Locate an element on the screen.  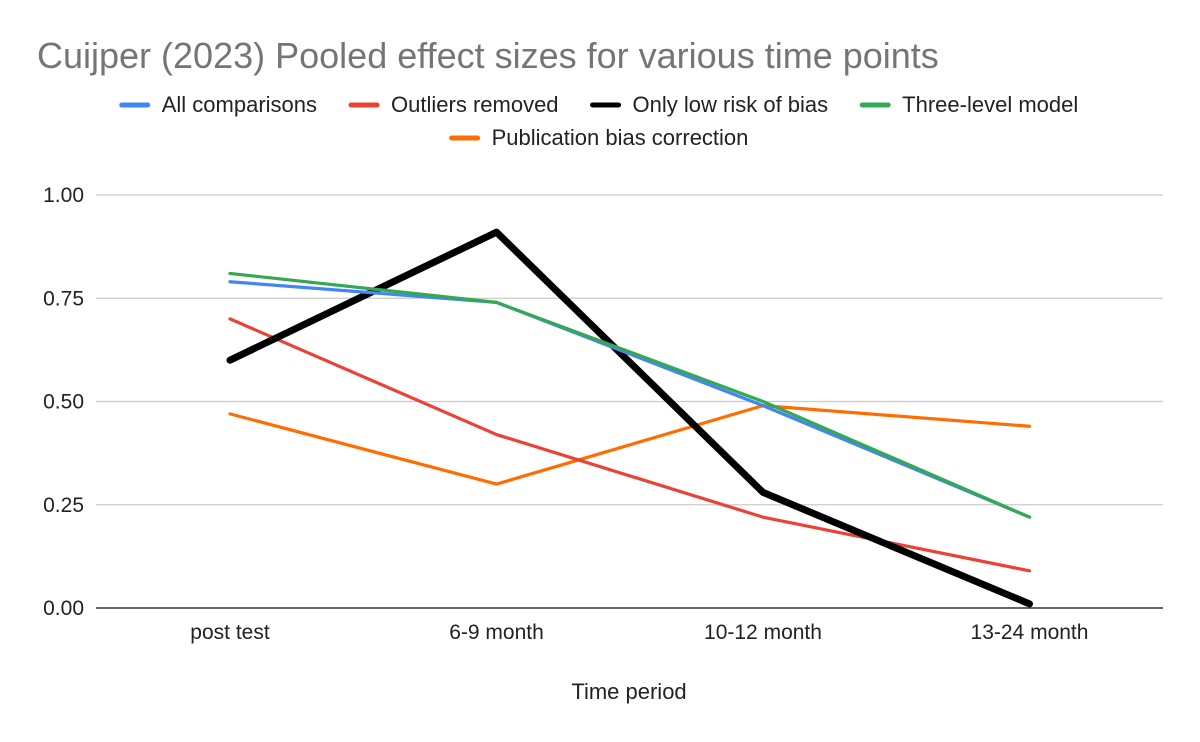
series-line-publication-bias-correction is located at coordinates (630, 445).